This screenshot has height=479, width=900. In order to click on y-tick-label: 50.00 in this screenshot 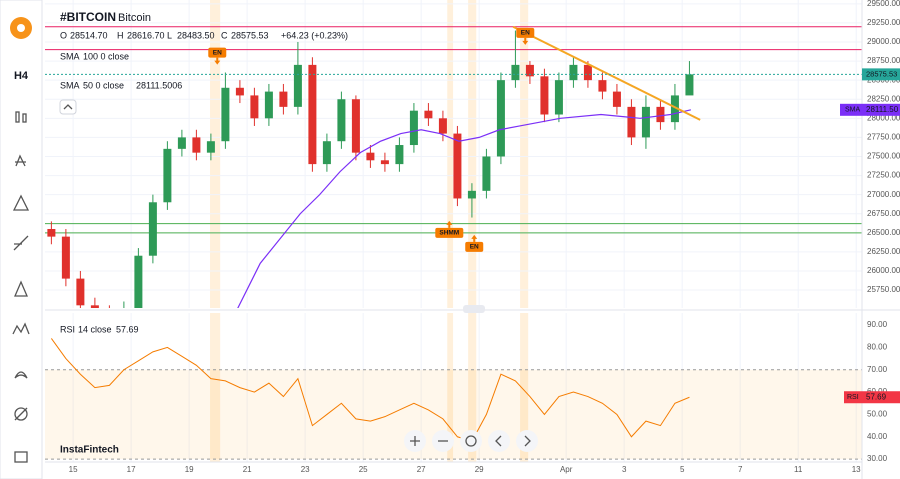, I will do `click(877, 414)`.